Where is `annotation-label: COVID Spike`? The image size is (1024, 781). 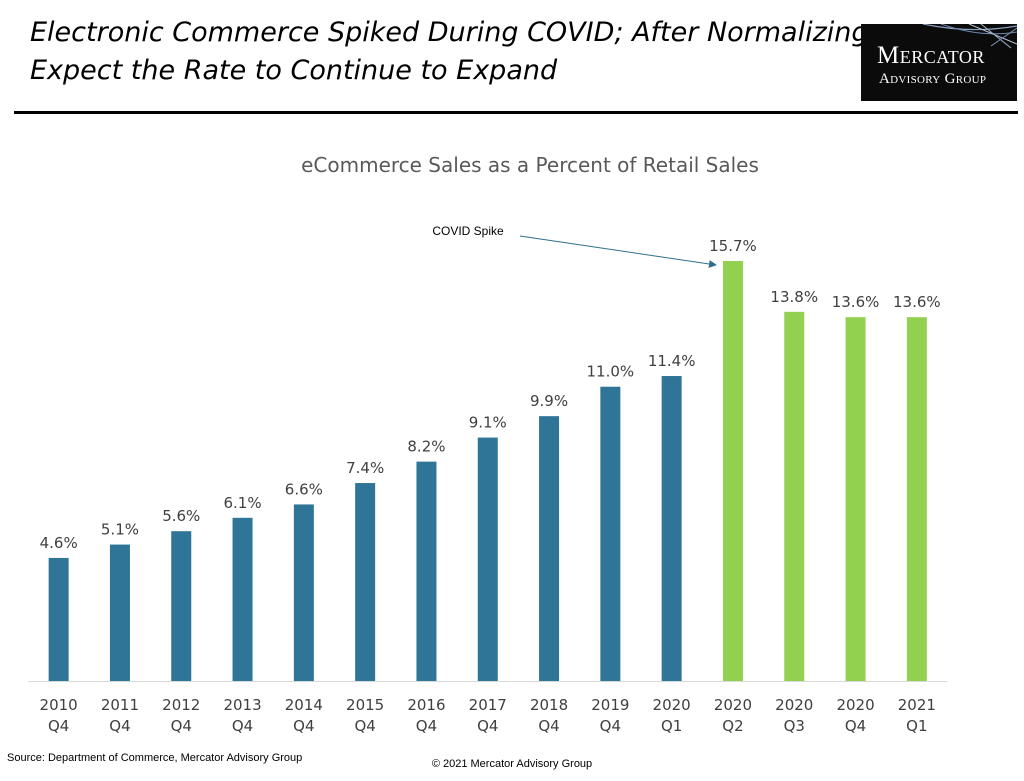 annotation-label: COVID Spike is located at coordinates (468, 231).